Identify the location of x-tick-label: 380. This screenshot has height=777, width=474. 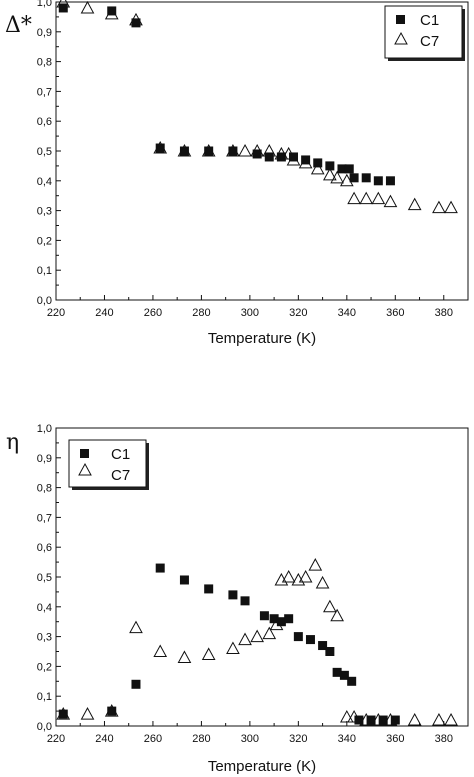
(444, 739).